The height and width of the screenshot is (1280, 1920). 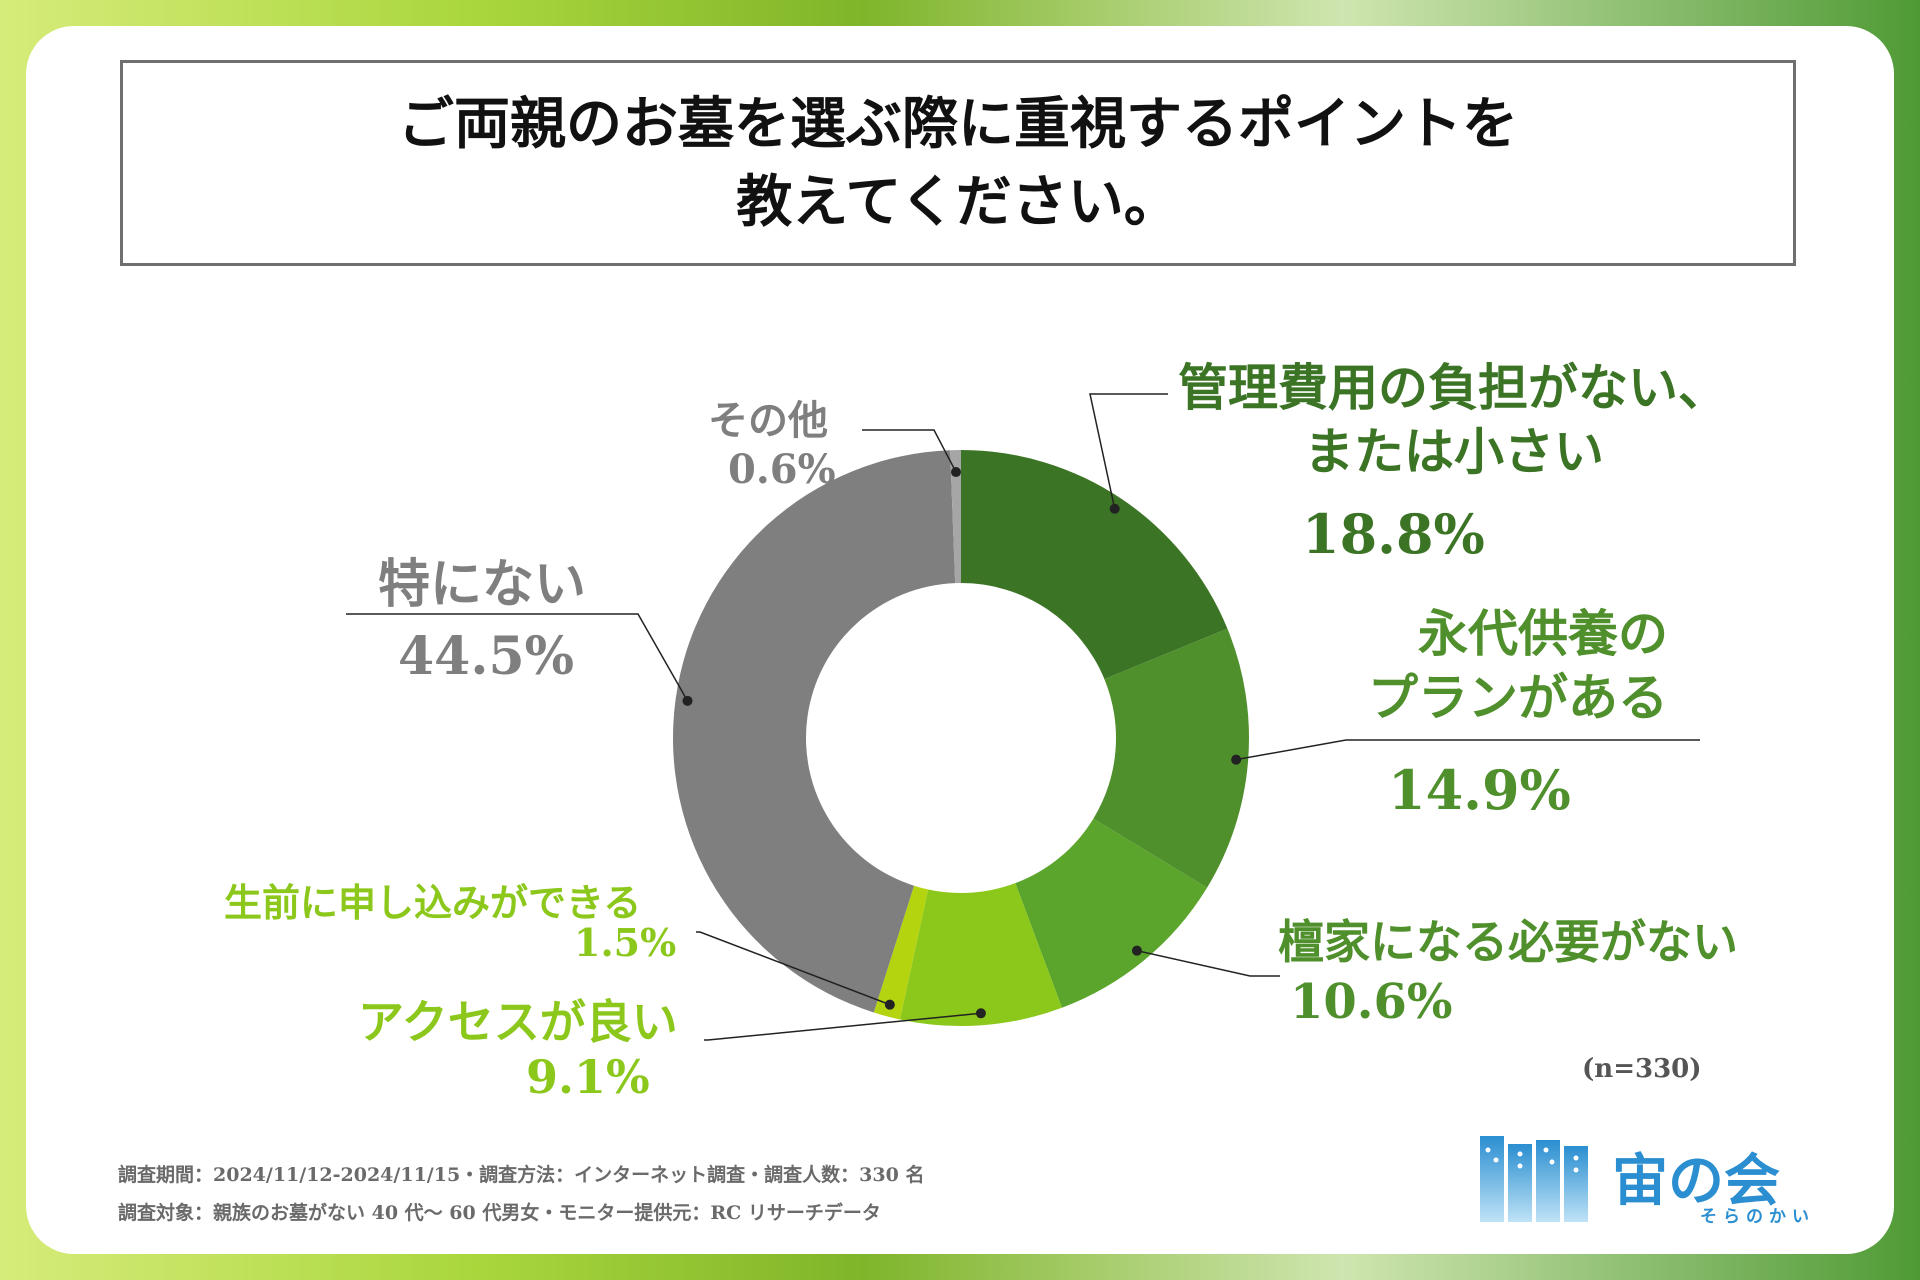 I want to click on value-pre-application: 1.5%, so click(x=625, y=942).